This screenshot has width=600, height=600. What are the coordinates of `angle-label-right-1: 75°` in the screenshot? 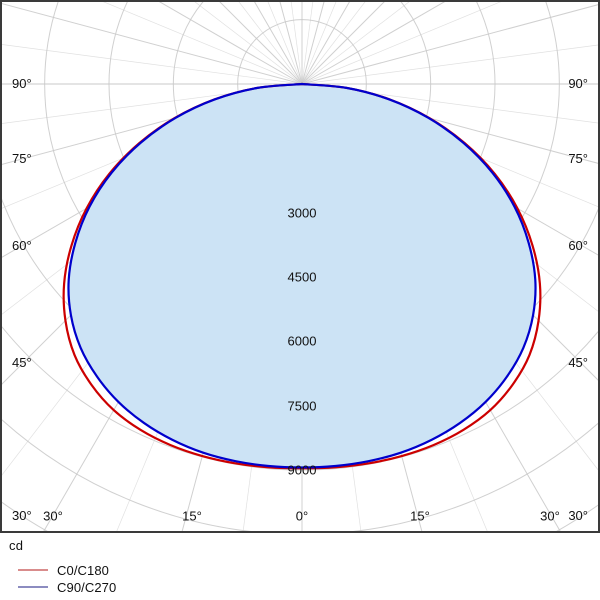 It's located at (578, 158).